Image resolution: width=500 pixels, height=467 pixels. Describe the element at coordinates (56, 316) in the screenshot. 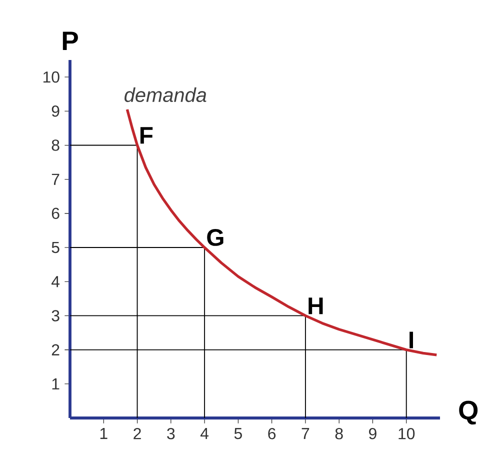

I see `y-tick-label: 3` at that location.